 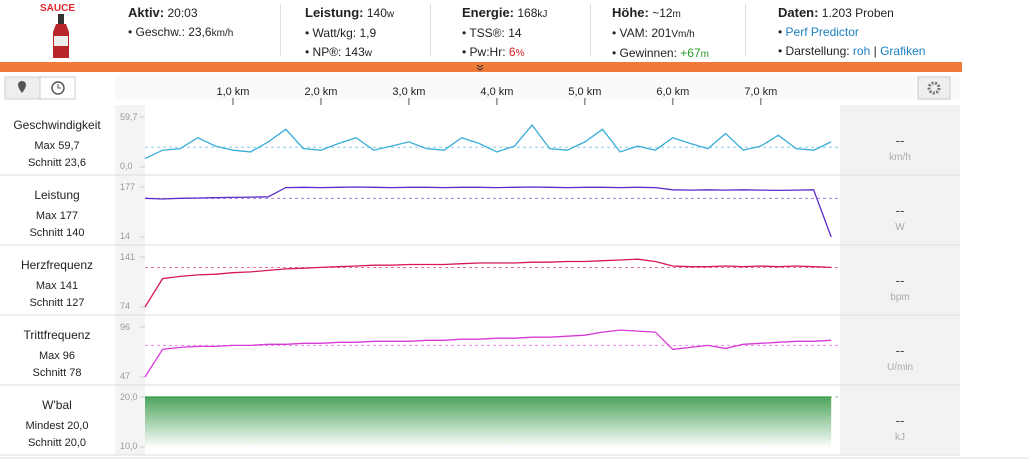 What do you see at coordinates (57, 265) in the screenshot?
I see `panel-name: Herzfrequenz` at bounding box center [57, 265].